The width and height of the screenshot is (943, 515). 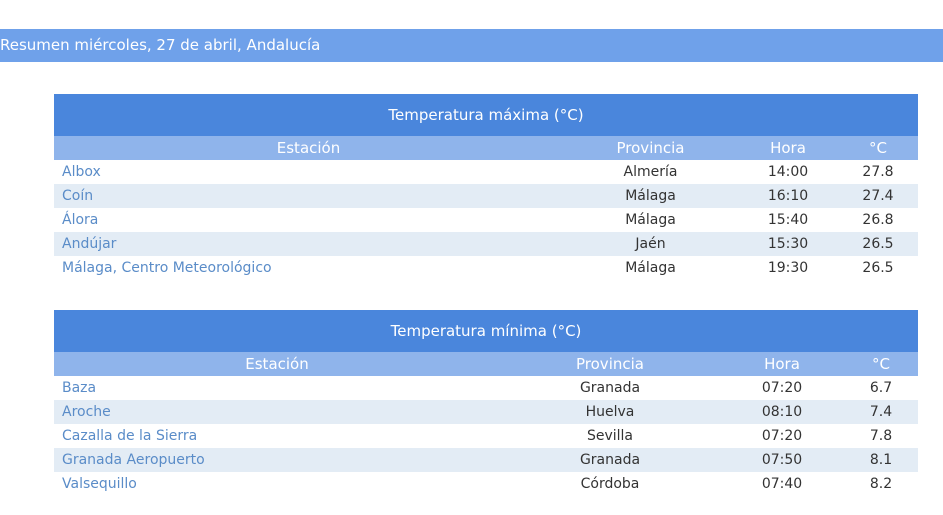 What do you see at coordinates (486, 388) in the screenshot?
I see `table-row: Baza Granada 07:20 6.7` at bounding box center [486, 388].